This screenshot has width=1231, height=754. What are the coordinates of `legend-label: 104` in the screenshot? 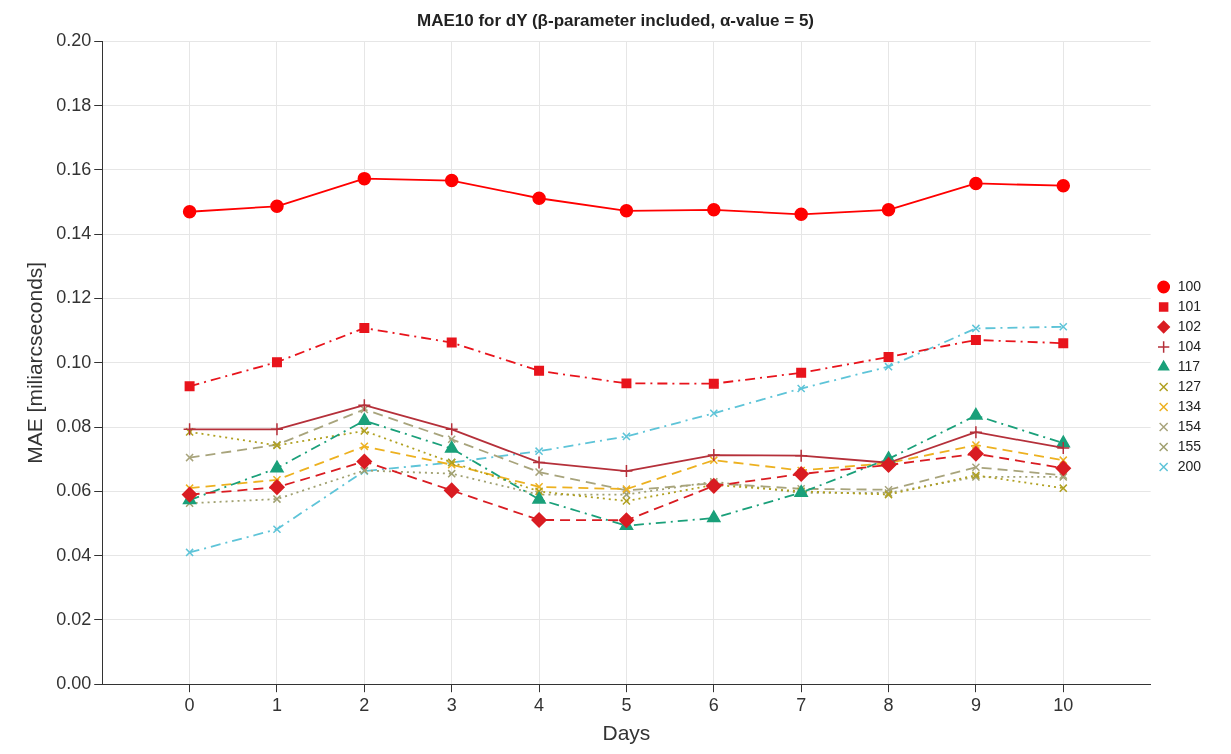 It's located at (1189, 345).